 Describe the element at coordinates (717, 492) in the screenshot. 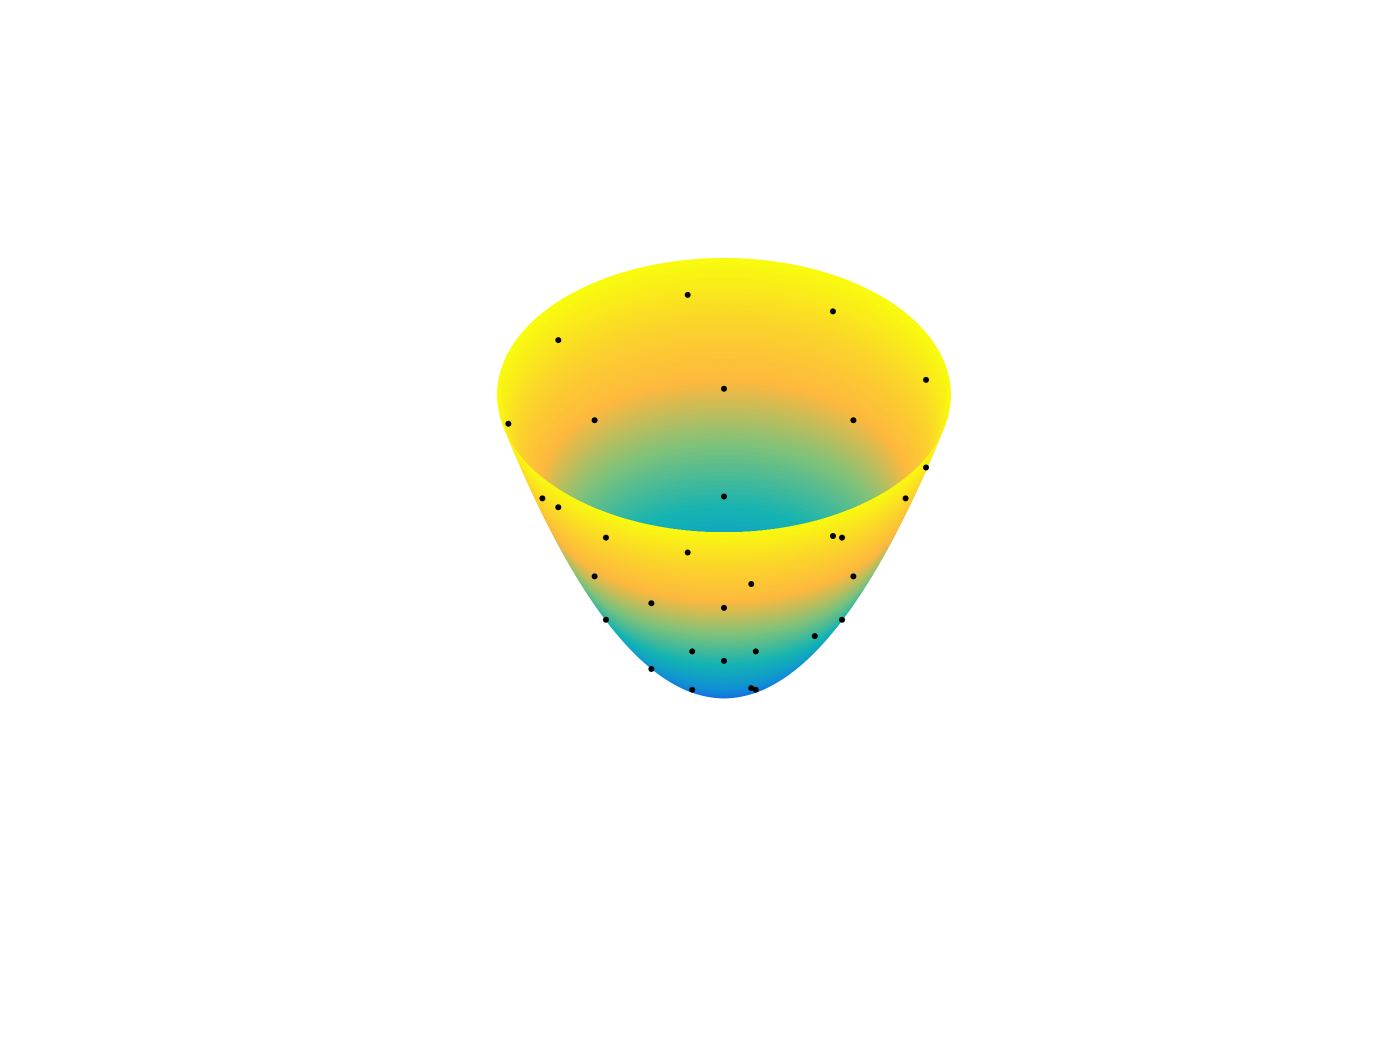

I see `scatter-points` at that location.